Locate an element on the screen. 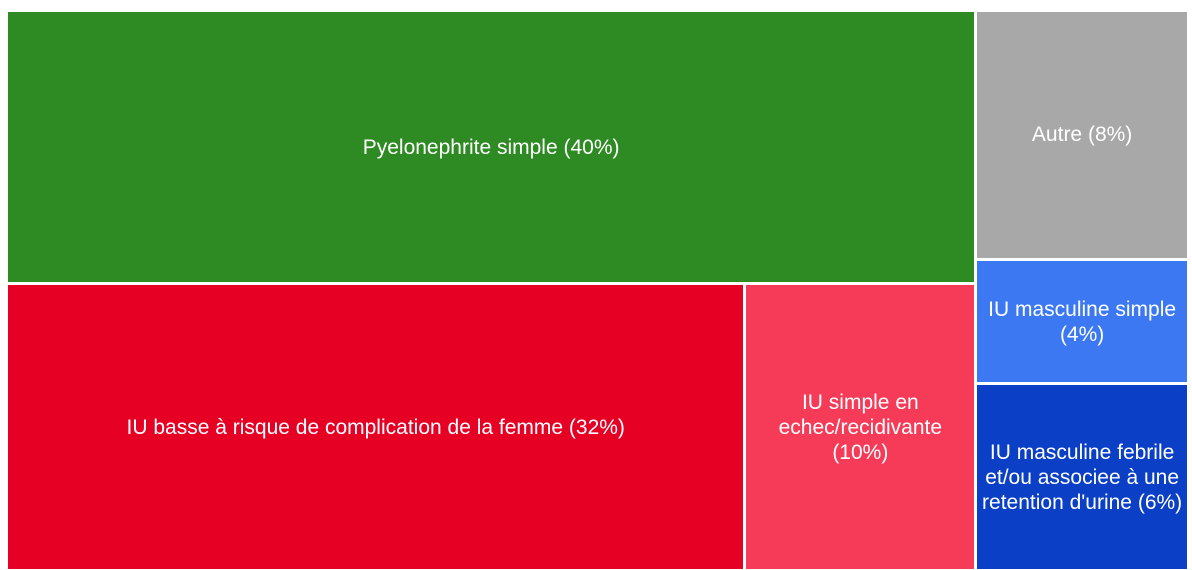  tile-label: IU masculine simple (4%) is located at coordinates (1082, 321).